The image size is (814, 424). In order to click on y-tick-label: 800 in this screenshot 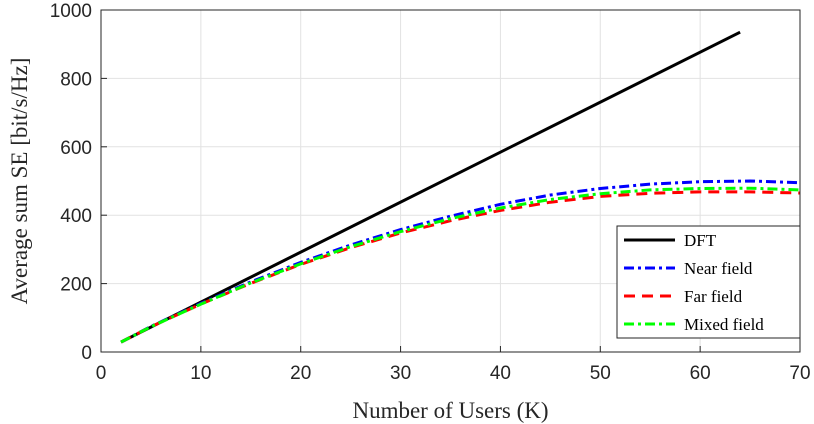, I will do `click(76, 79)`.